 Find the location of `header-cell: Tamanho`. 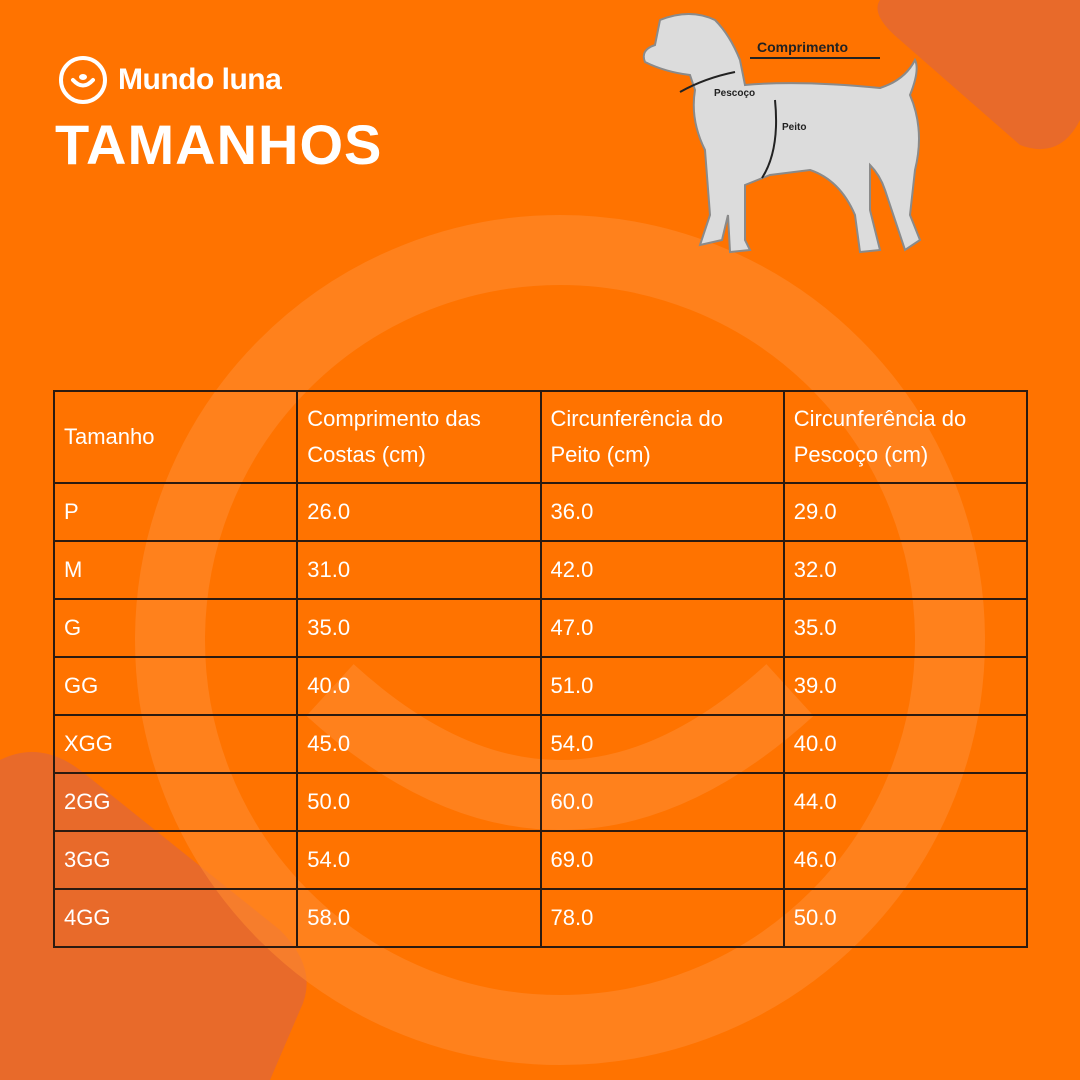

header-cell: Tamanho is located at coordinates (175, 437).